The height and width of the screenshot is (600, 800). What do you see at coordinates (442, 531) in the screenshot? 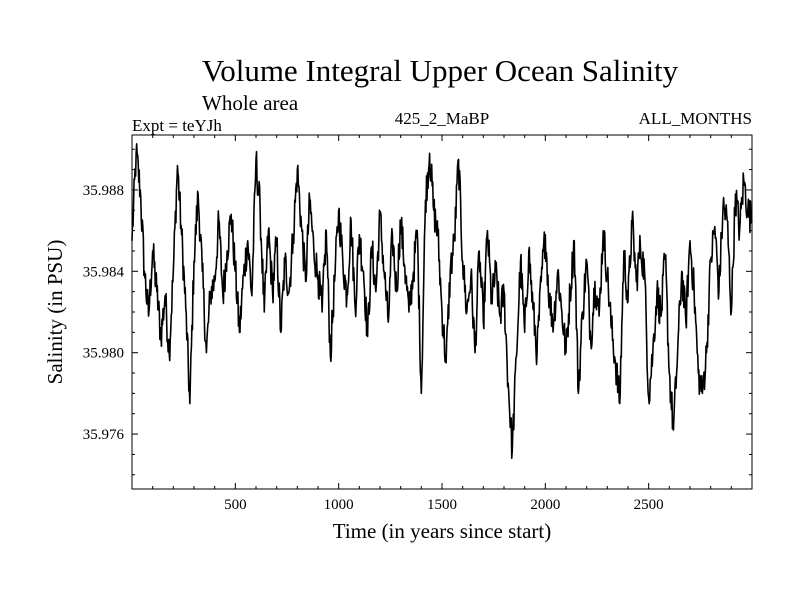
I see `x-axis-label: Time (in years since start)` at bounding box center [442, 531].